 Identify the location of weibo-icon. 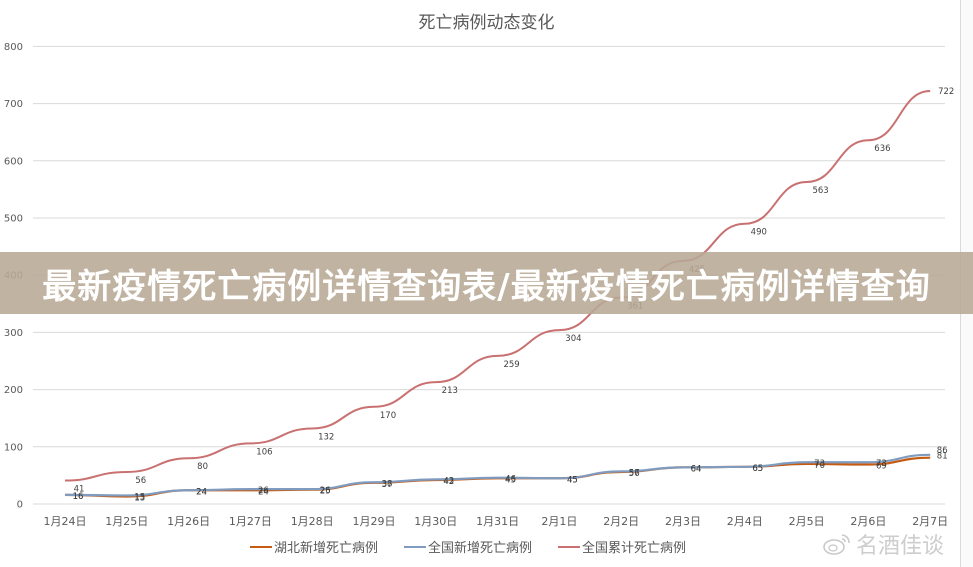
(836, 544).